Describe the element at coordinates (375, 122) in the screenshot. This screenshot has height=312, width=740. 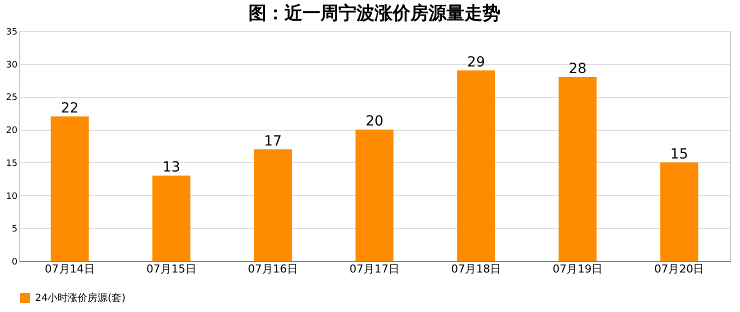
I see `data-label: 20` at that location.